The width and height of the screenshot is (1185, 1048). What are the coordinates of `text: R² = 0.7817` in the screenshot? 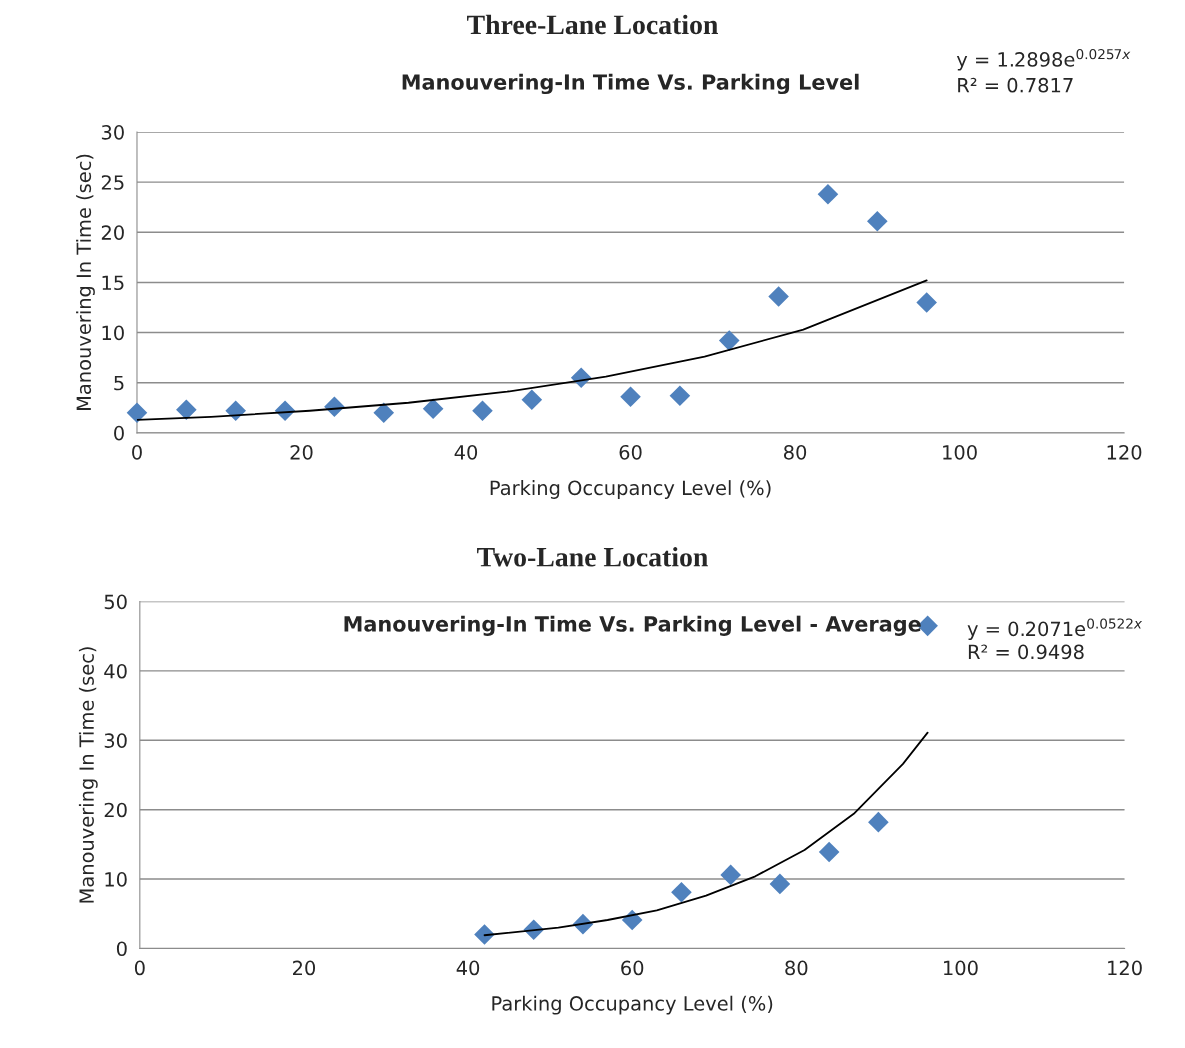 It's located at (1015, 85).